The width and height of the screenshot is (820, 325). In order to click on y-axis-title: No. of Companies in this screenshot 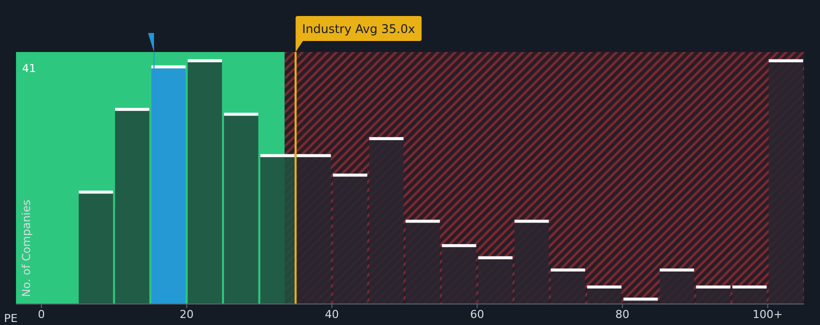, I will do `click(26, 248)`.